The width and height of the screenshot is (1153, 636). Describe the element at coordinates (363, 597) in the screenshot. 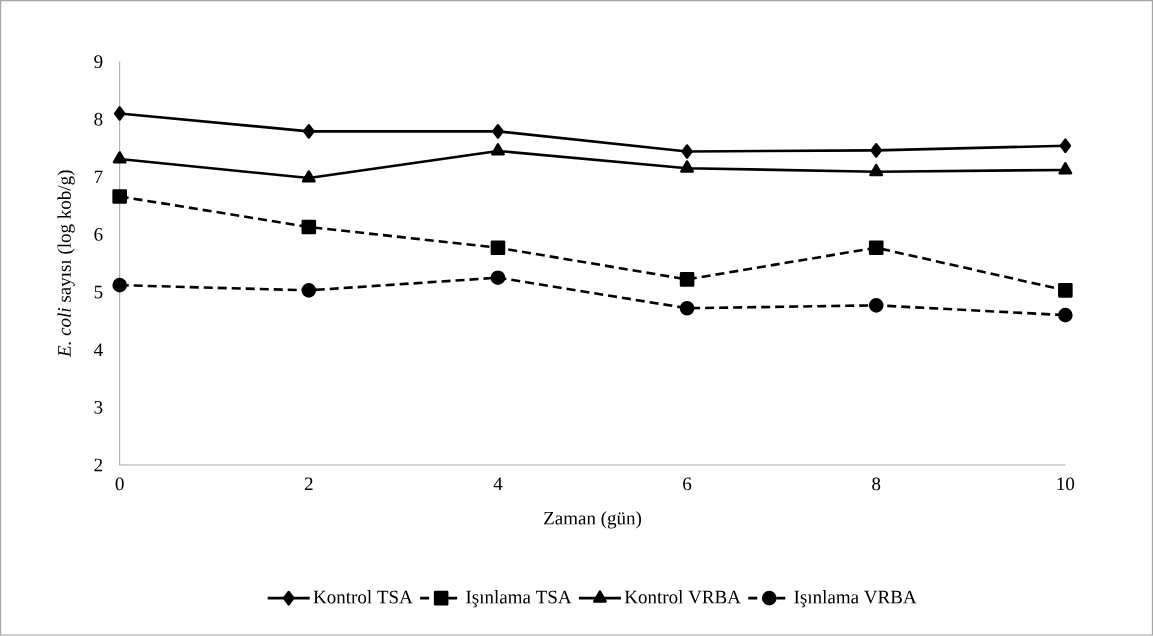

I see `legend-label: Kontrol TSA` at that location.